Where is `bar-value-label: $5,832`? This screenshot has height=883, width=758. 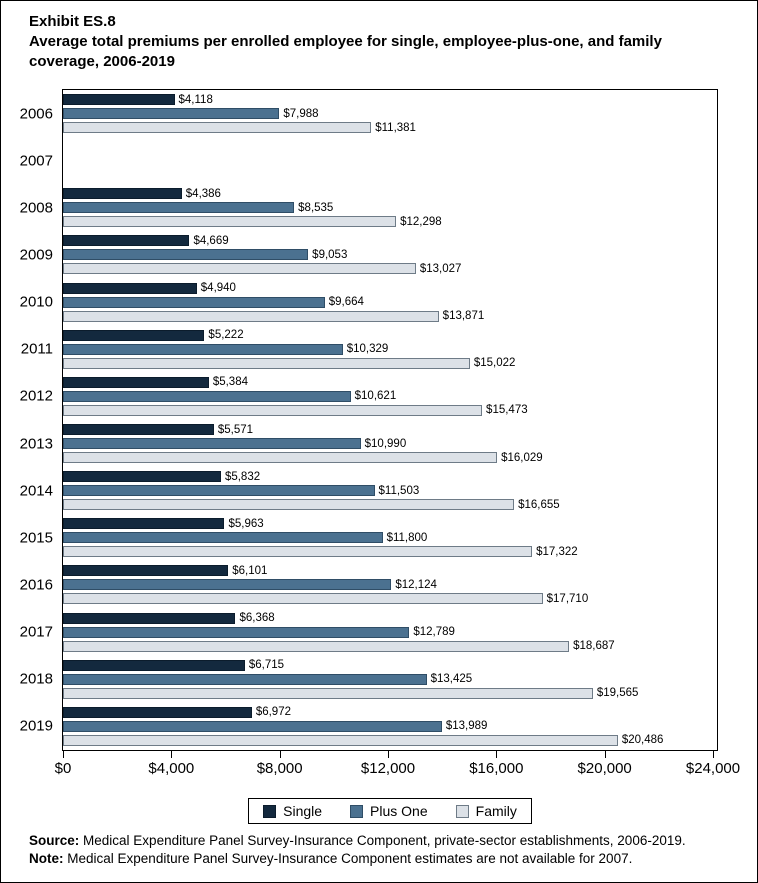
bar-value-label: $5,832 is located at coordinates (242, 476).